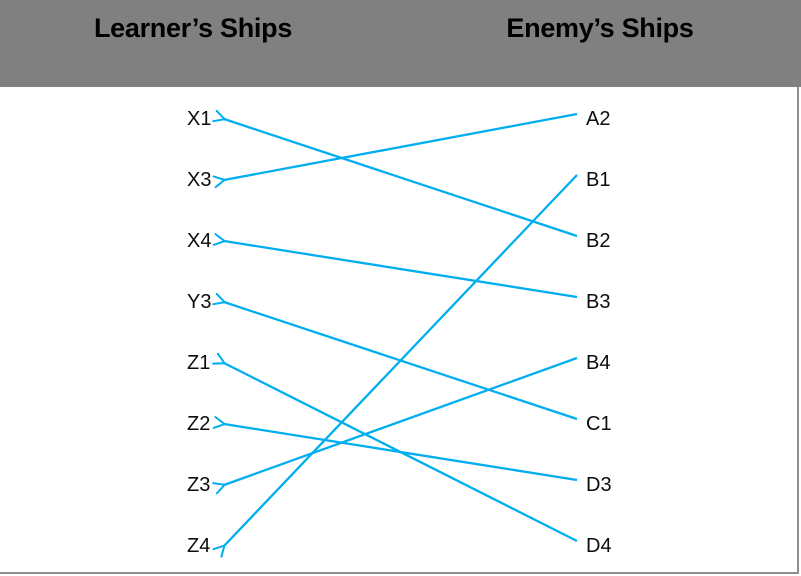 The height and width of the screenshot is (576, 801). I want to click on connection-B3-to-X4, so click(395, 266).